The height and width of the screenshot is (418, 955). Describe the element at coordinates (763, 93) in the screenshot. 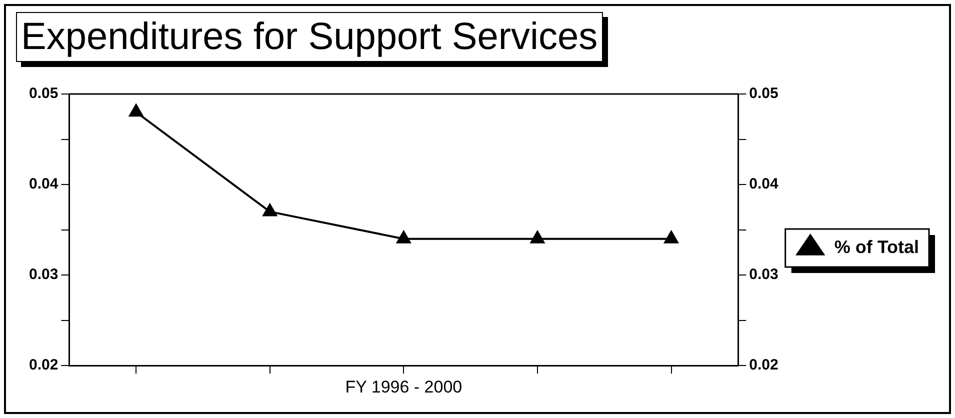

I see `y2-tick-label: 0.05` at that location.